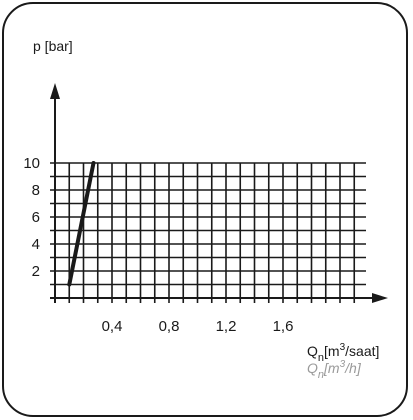 This screenshot has width=413, height=420. I want to click on x-tick-label: 1,6, so click(283, 326).